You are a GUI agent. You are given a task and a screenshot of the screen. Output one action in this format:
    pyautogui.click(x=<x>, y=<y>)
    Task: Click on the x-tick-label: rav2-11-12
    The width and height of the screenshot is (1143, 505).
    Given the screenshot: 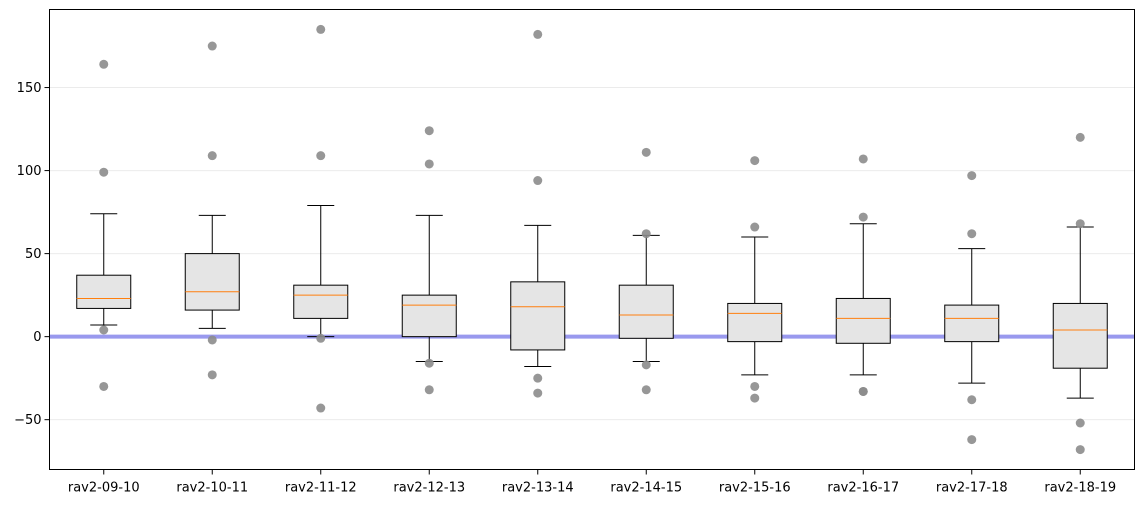 What is the action you would take?
    pyautogui.click(x=321, y=488)
    